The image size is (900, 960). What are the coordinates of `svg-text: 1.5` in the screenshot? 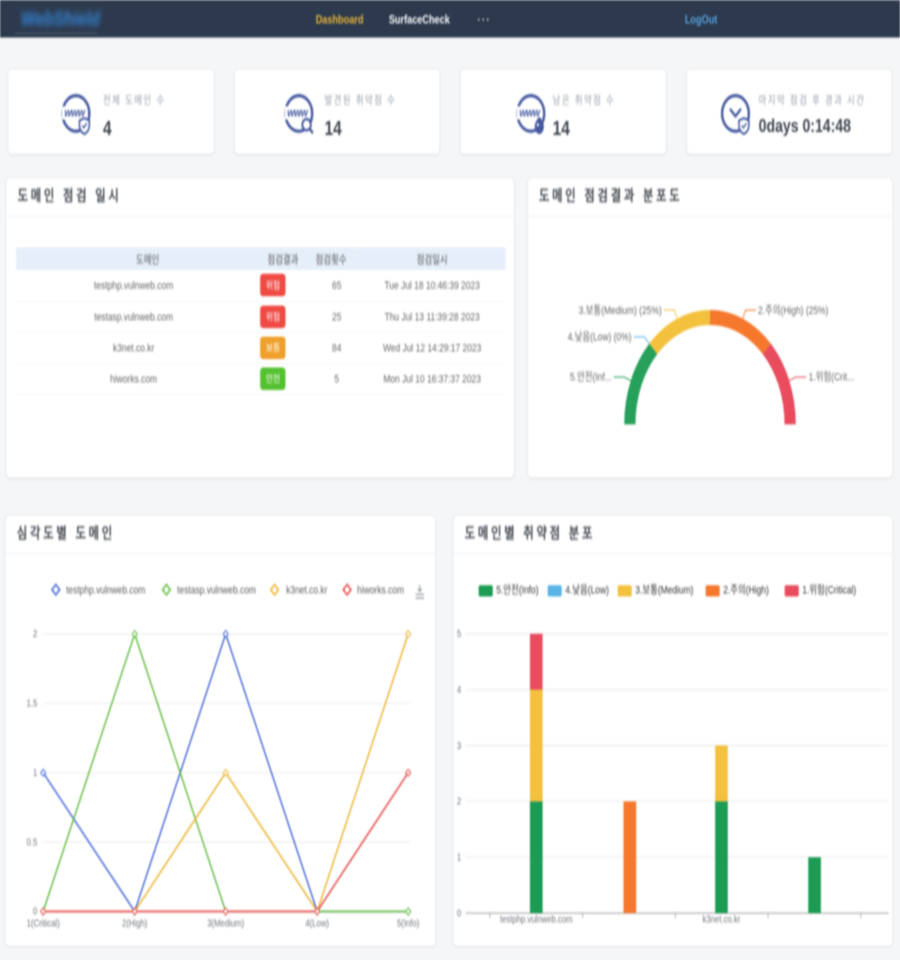 It's located at (32, 702).